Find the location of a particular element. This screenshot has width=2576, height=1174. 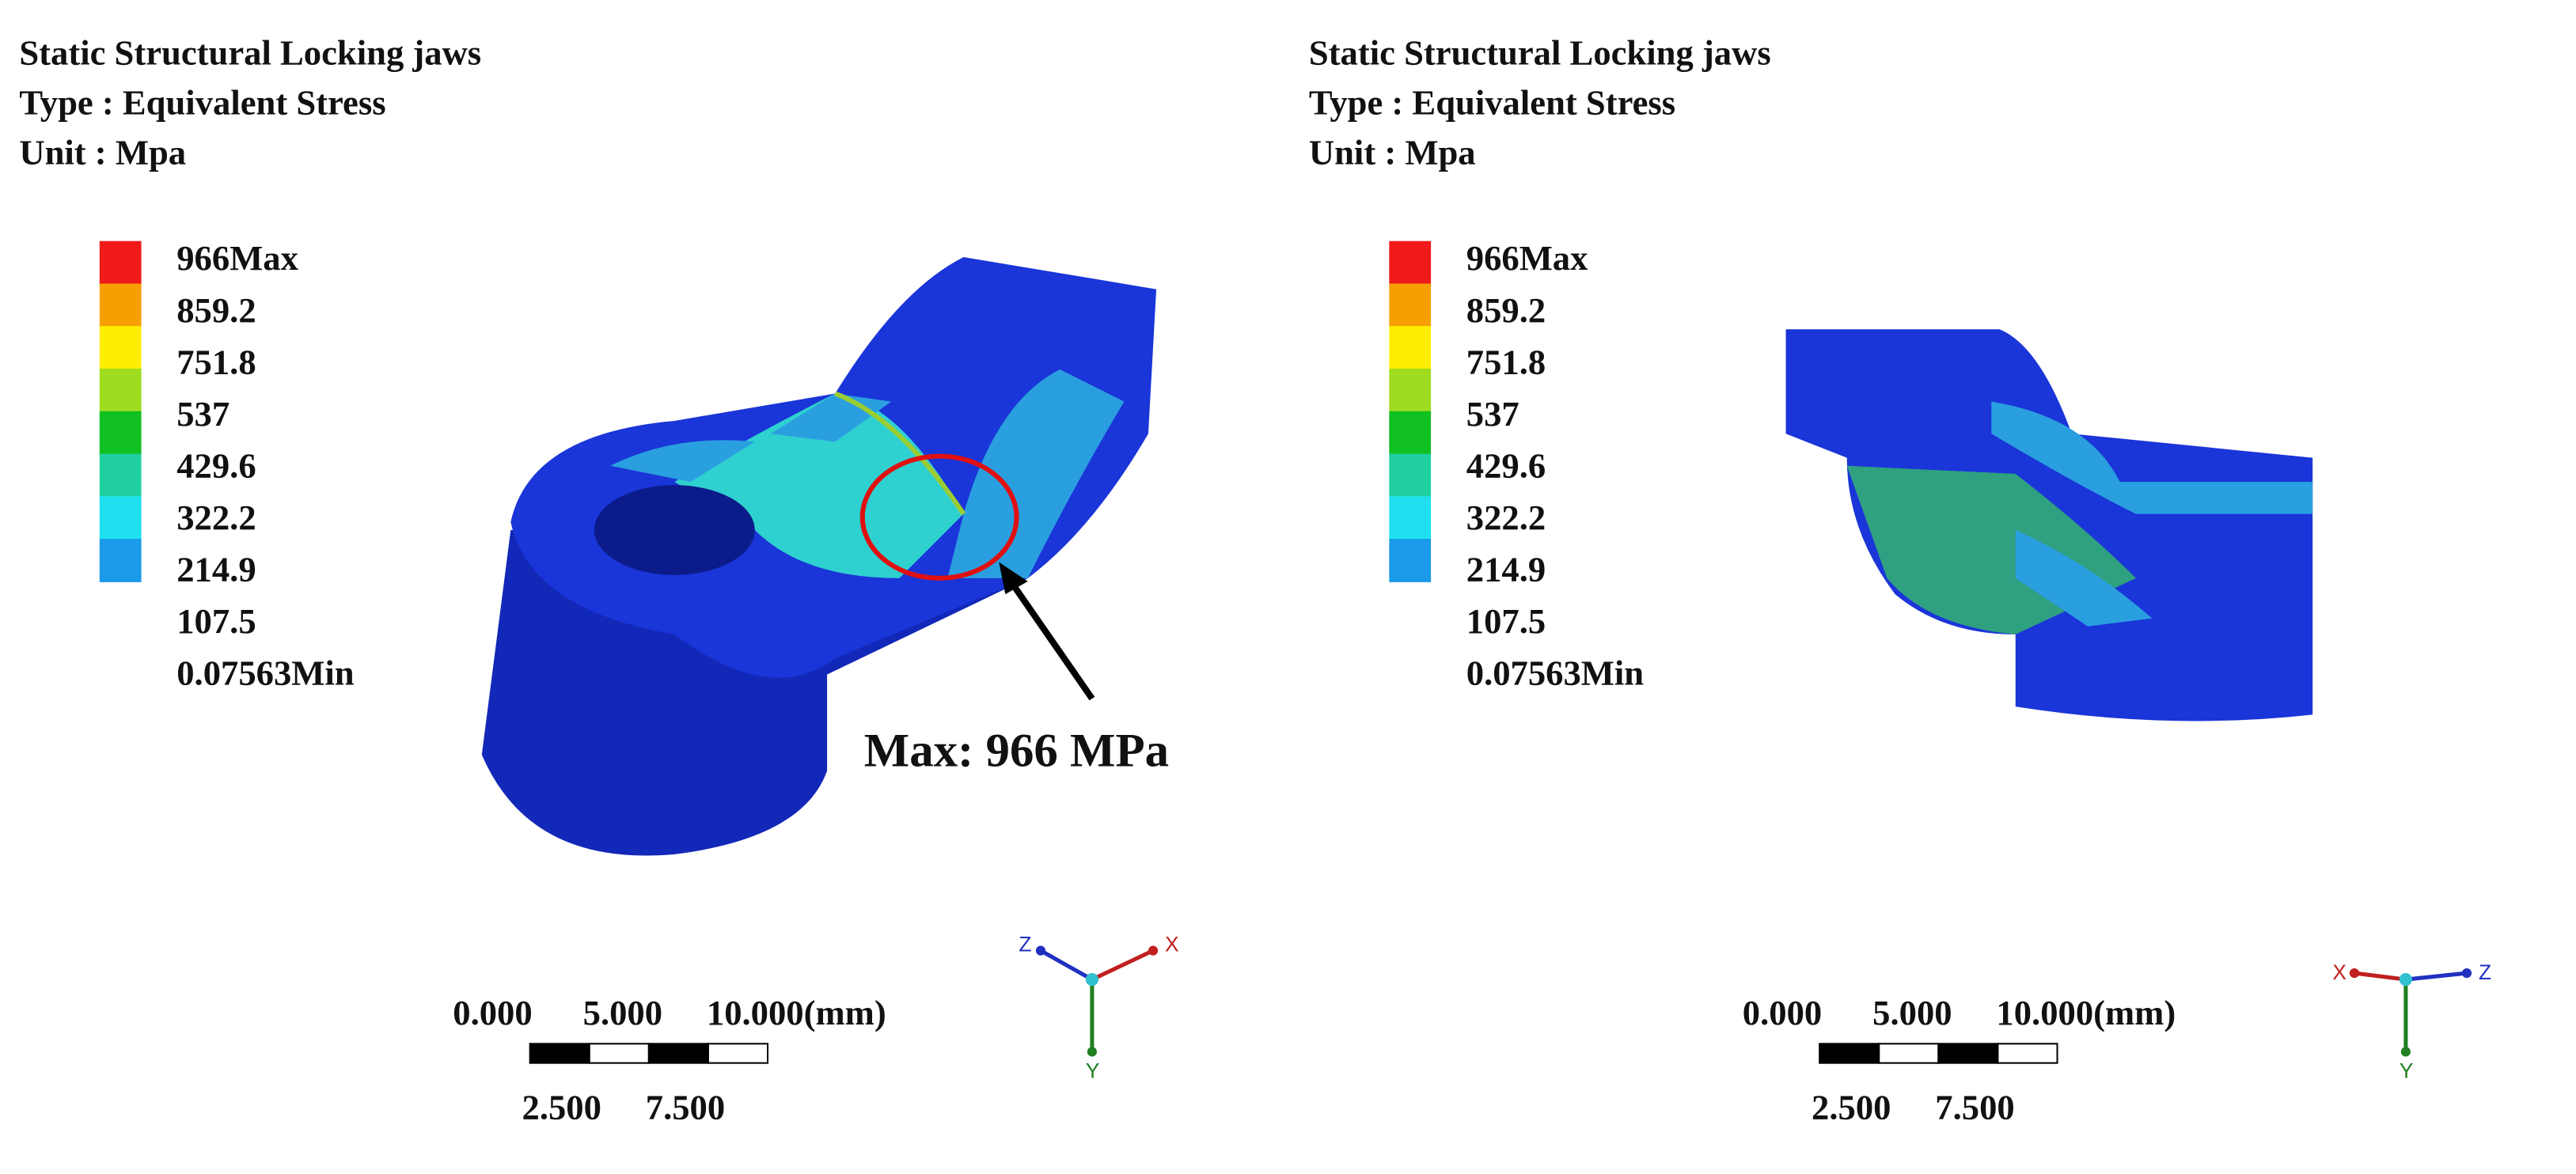

left-part is located at coordinates (819, 556).